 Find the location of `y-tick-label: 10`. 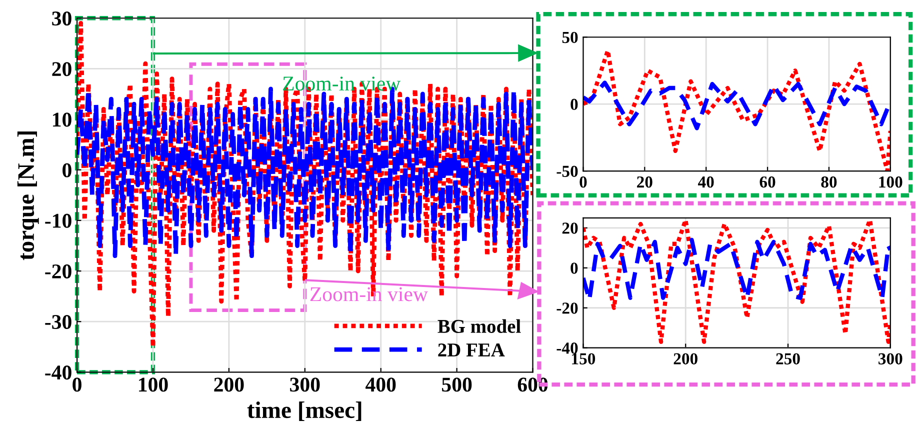

y-tick-label: 10 is located at coordinates (62, 119).